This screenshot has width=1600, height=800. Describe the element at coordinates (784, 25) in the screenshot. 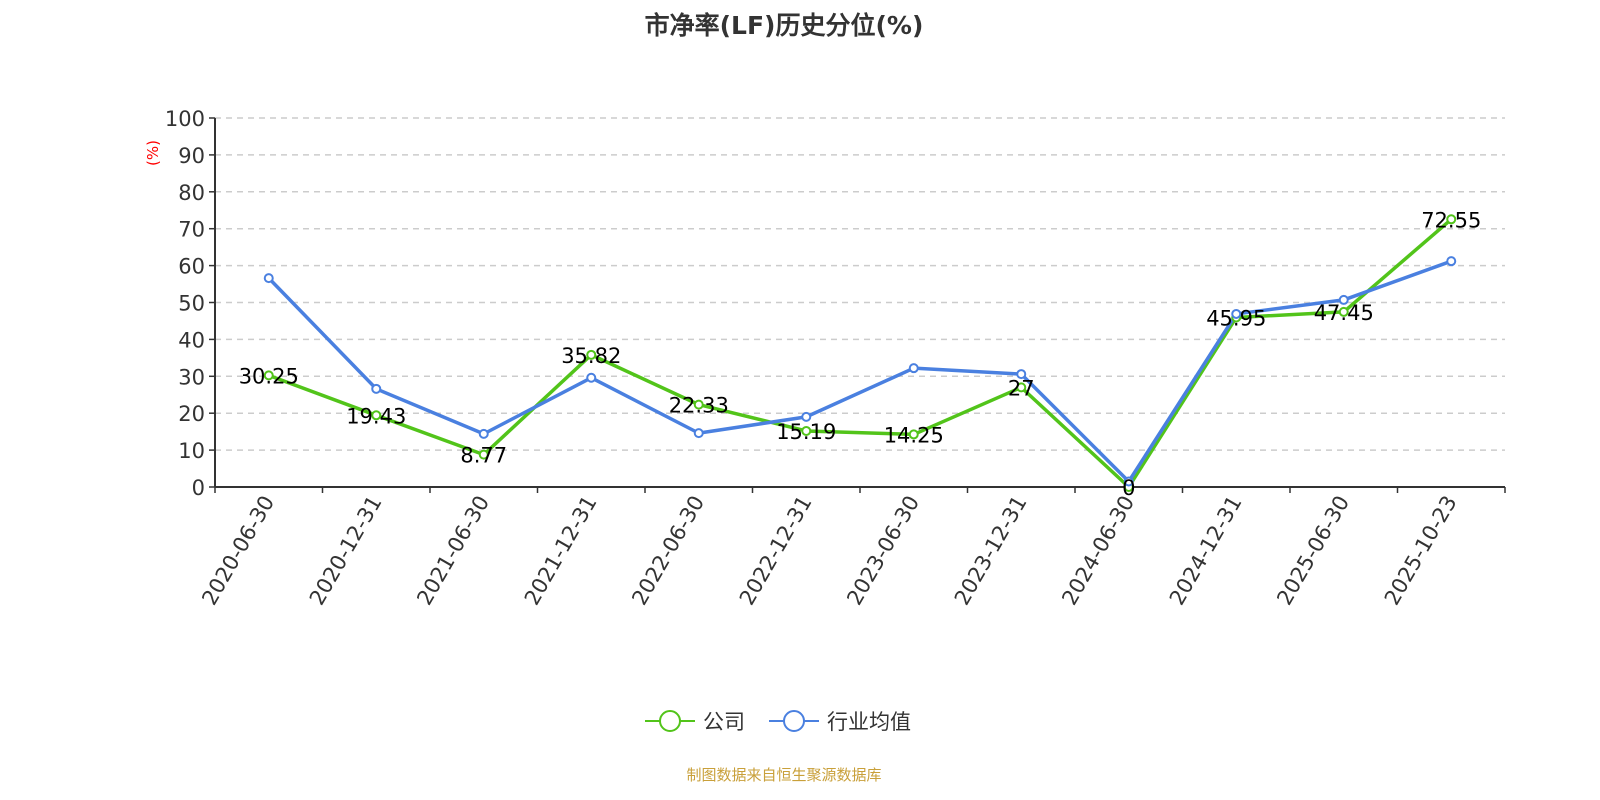

I see `chart-title: 市净率(LF)历史分位(%)` at that location.